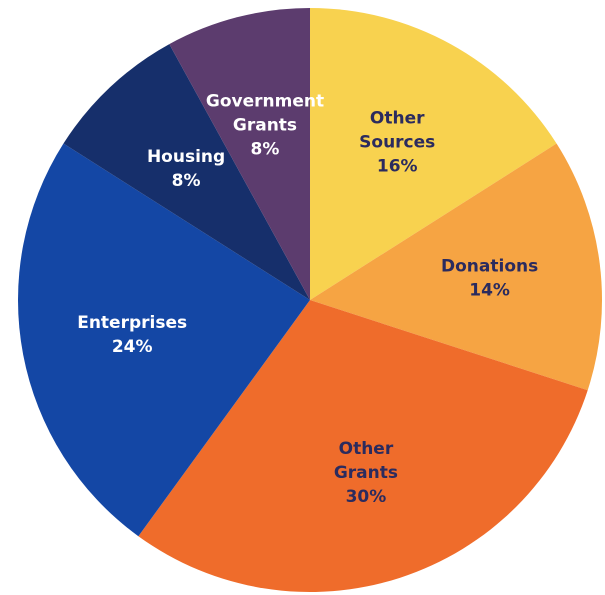 This screenshot has width=605, height=595. Describe the element at coordinates (366, 497) in the screenshot. I see `pie-label-value: 30%` at that location.